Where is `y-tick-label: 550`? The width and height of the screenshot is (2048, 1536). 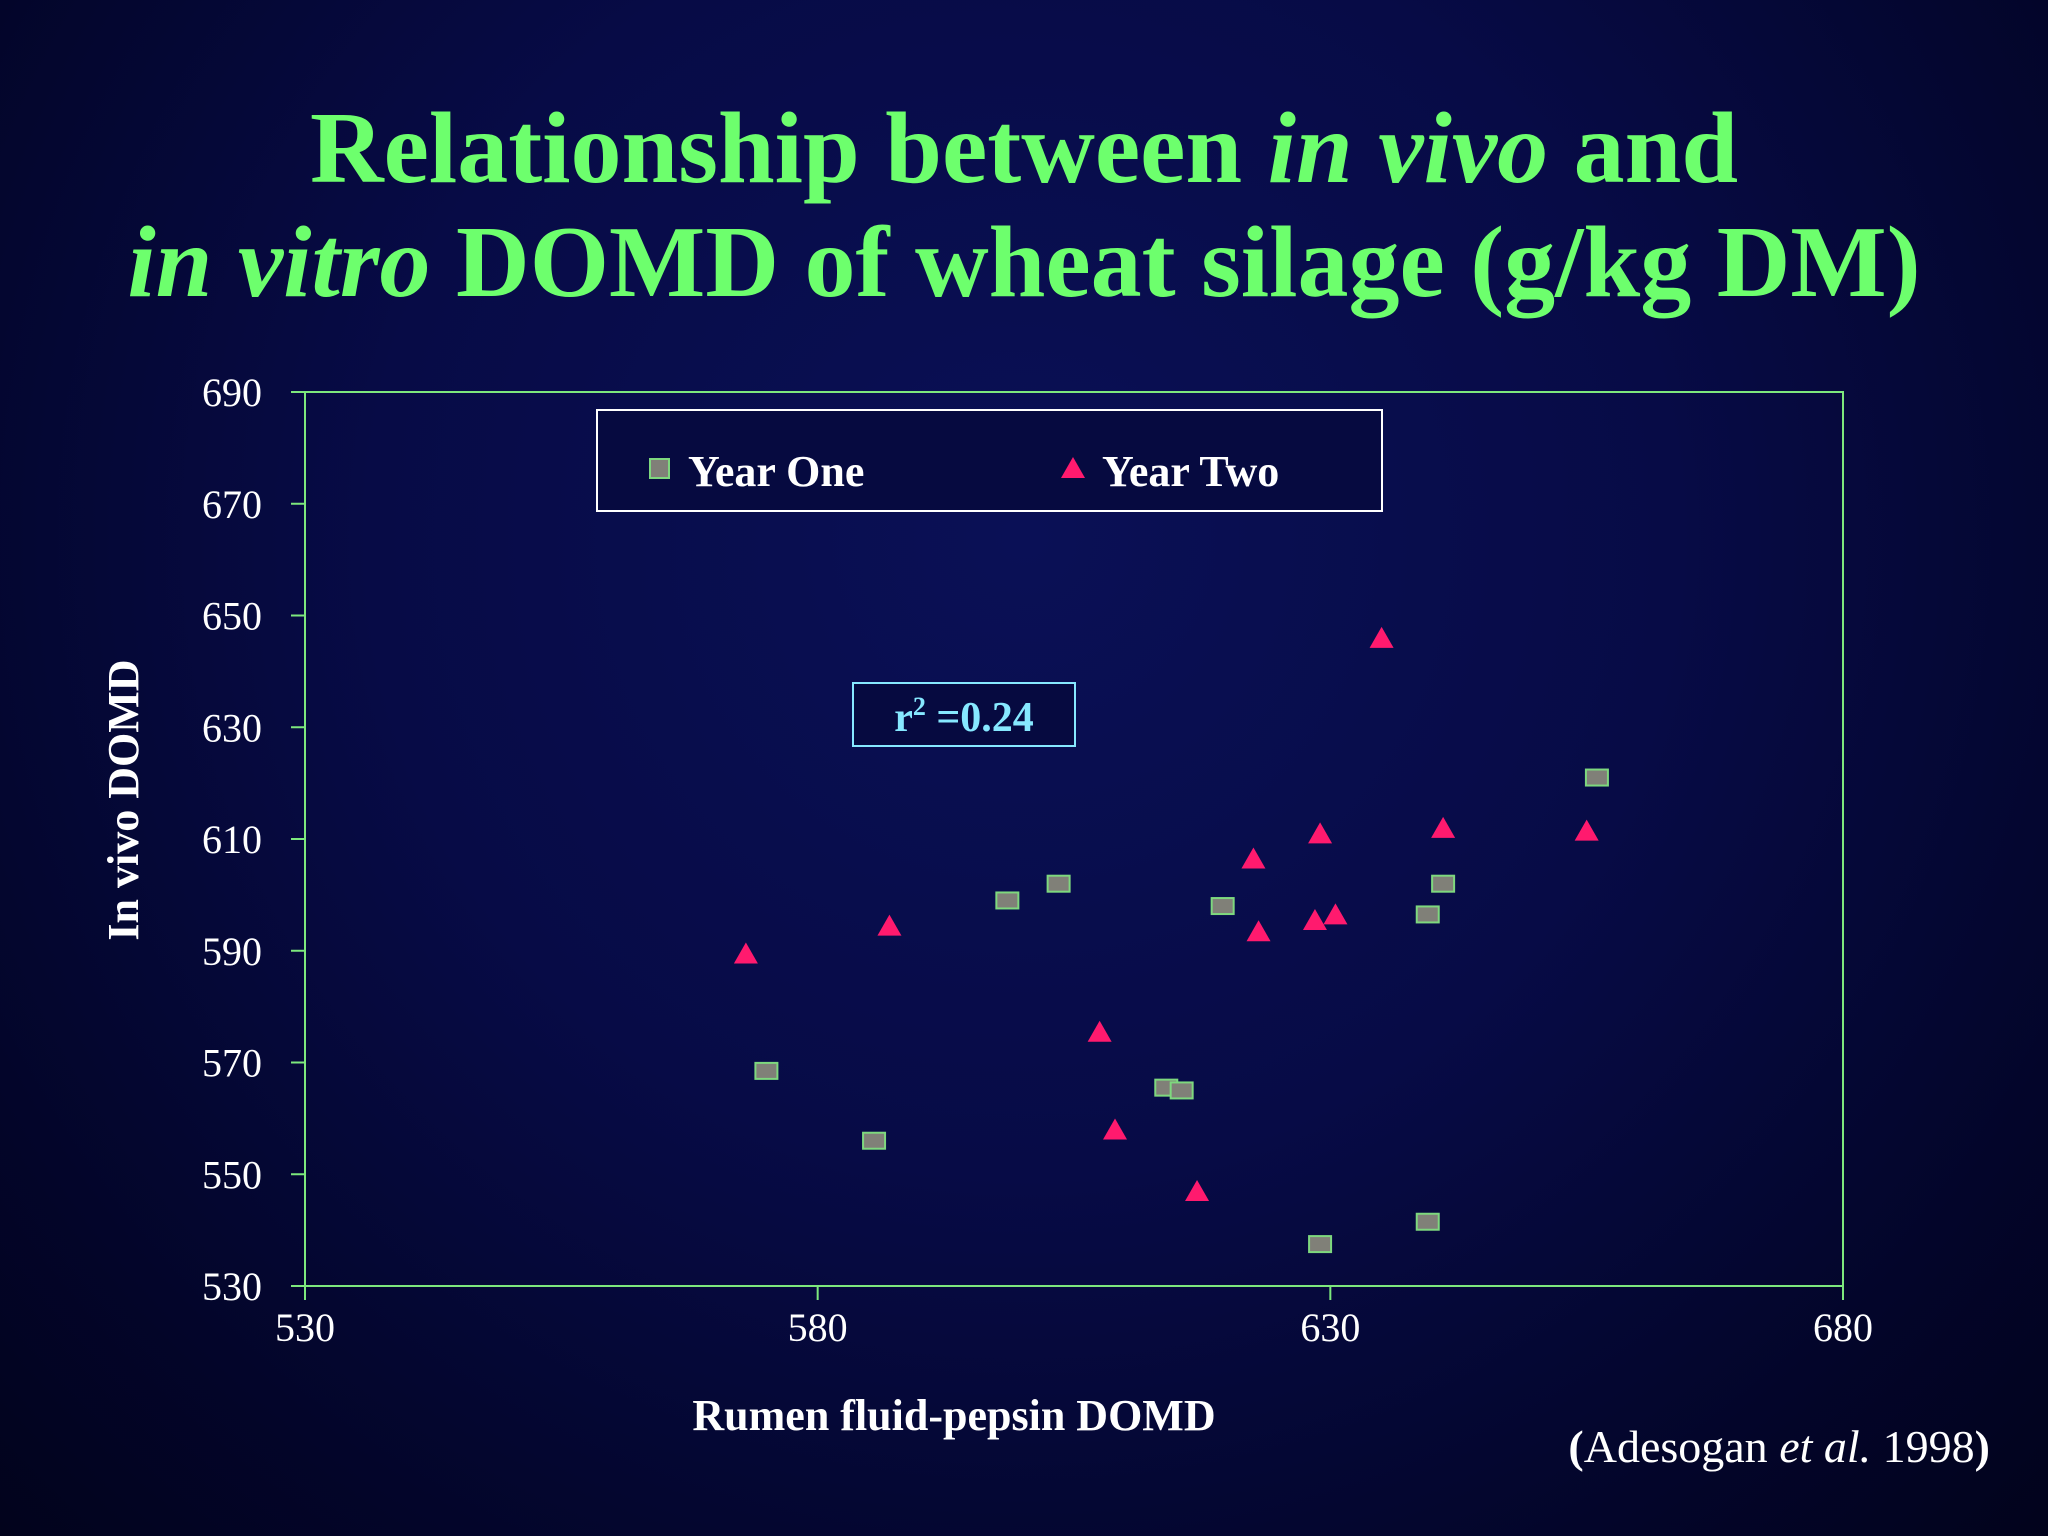 y-tick-label: 550 is located at coordinates (232, 1174).